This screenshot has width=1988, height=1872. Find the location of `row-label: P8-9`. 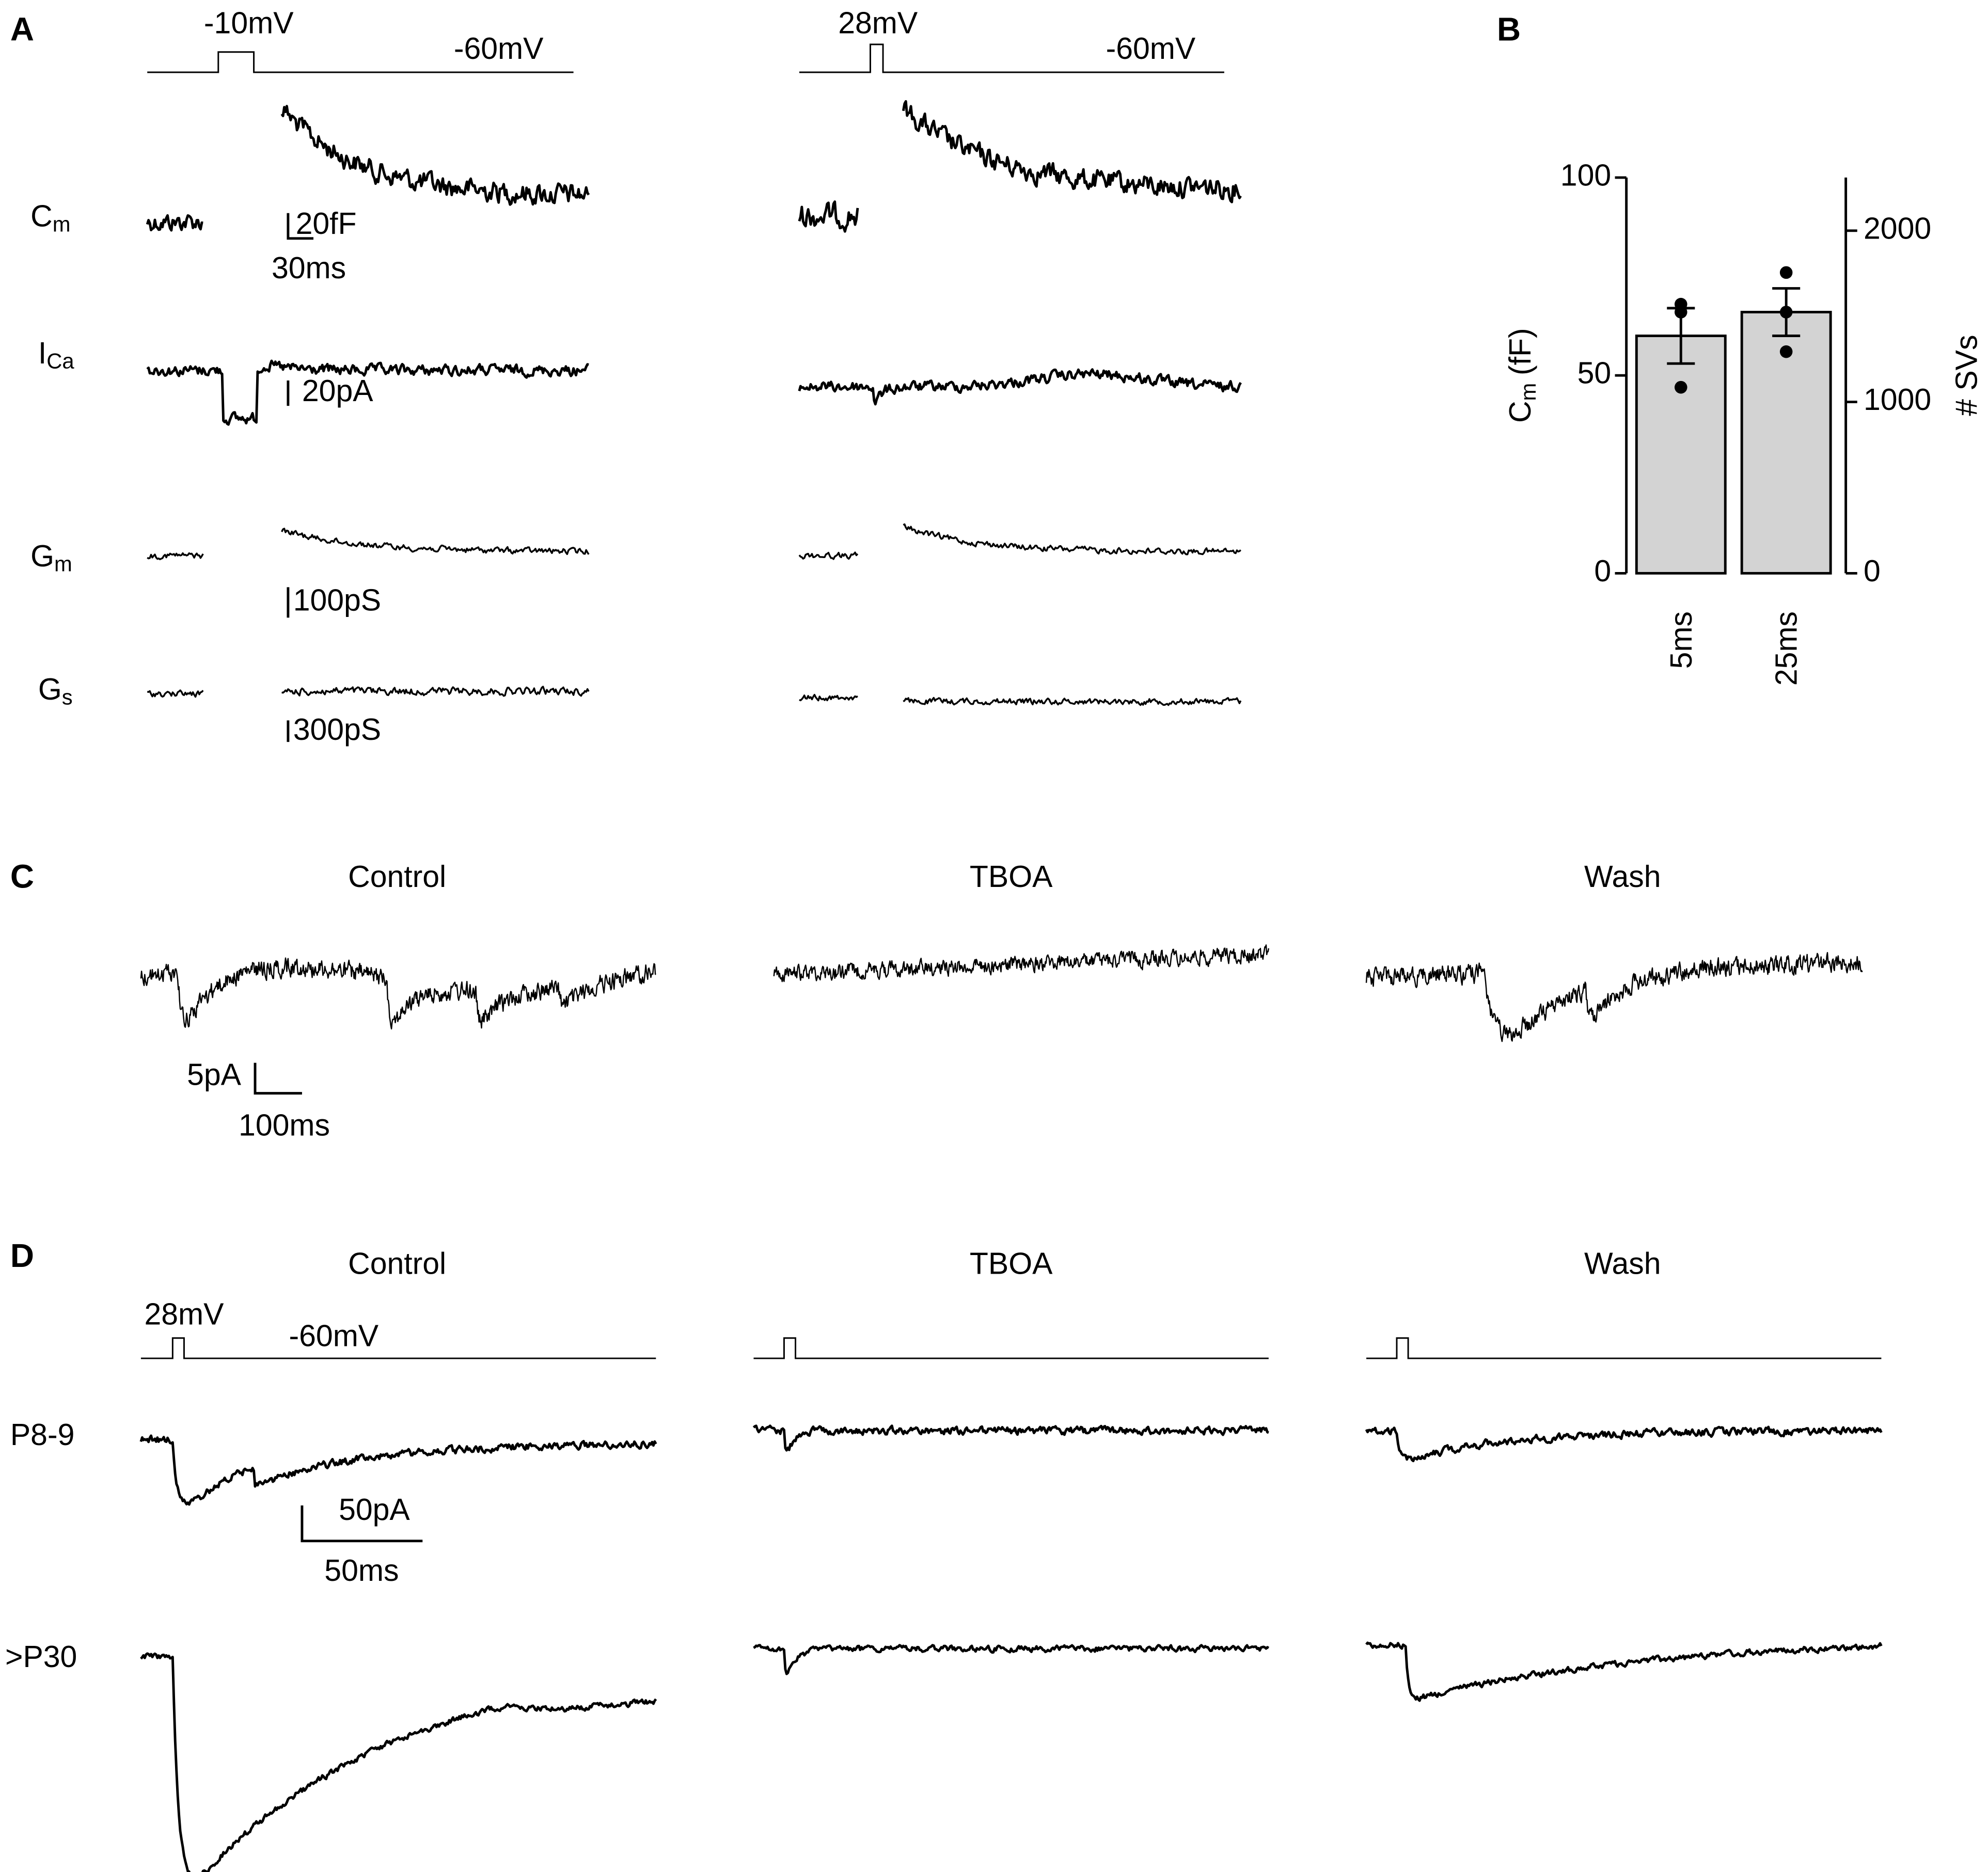

row-label: P8-9 is located at coordinates (43, 1435).